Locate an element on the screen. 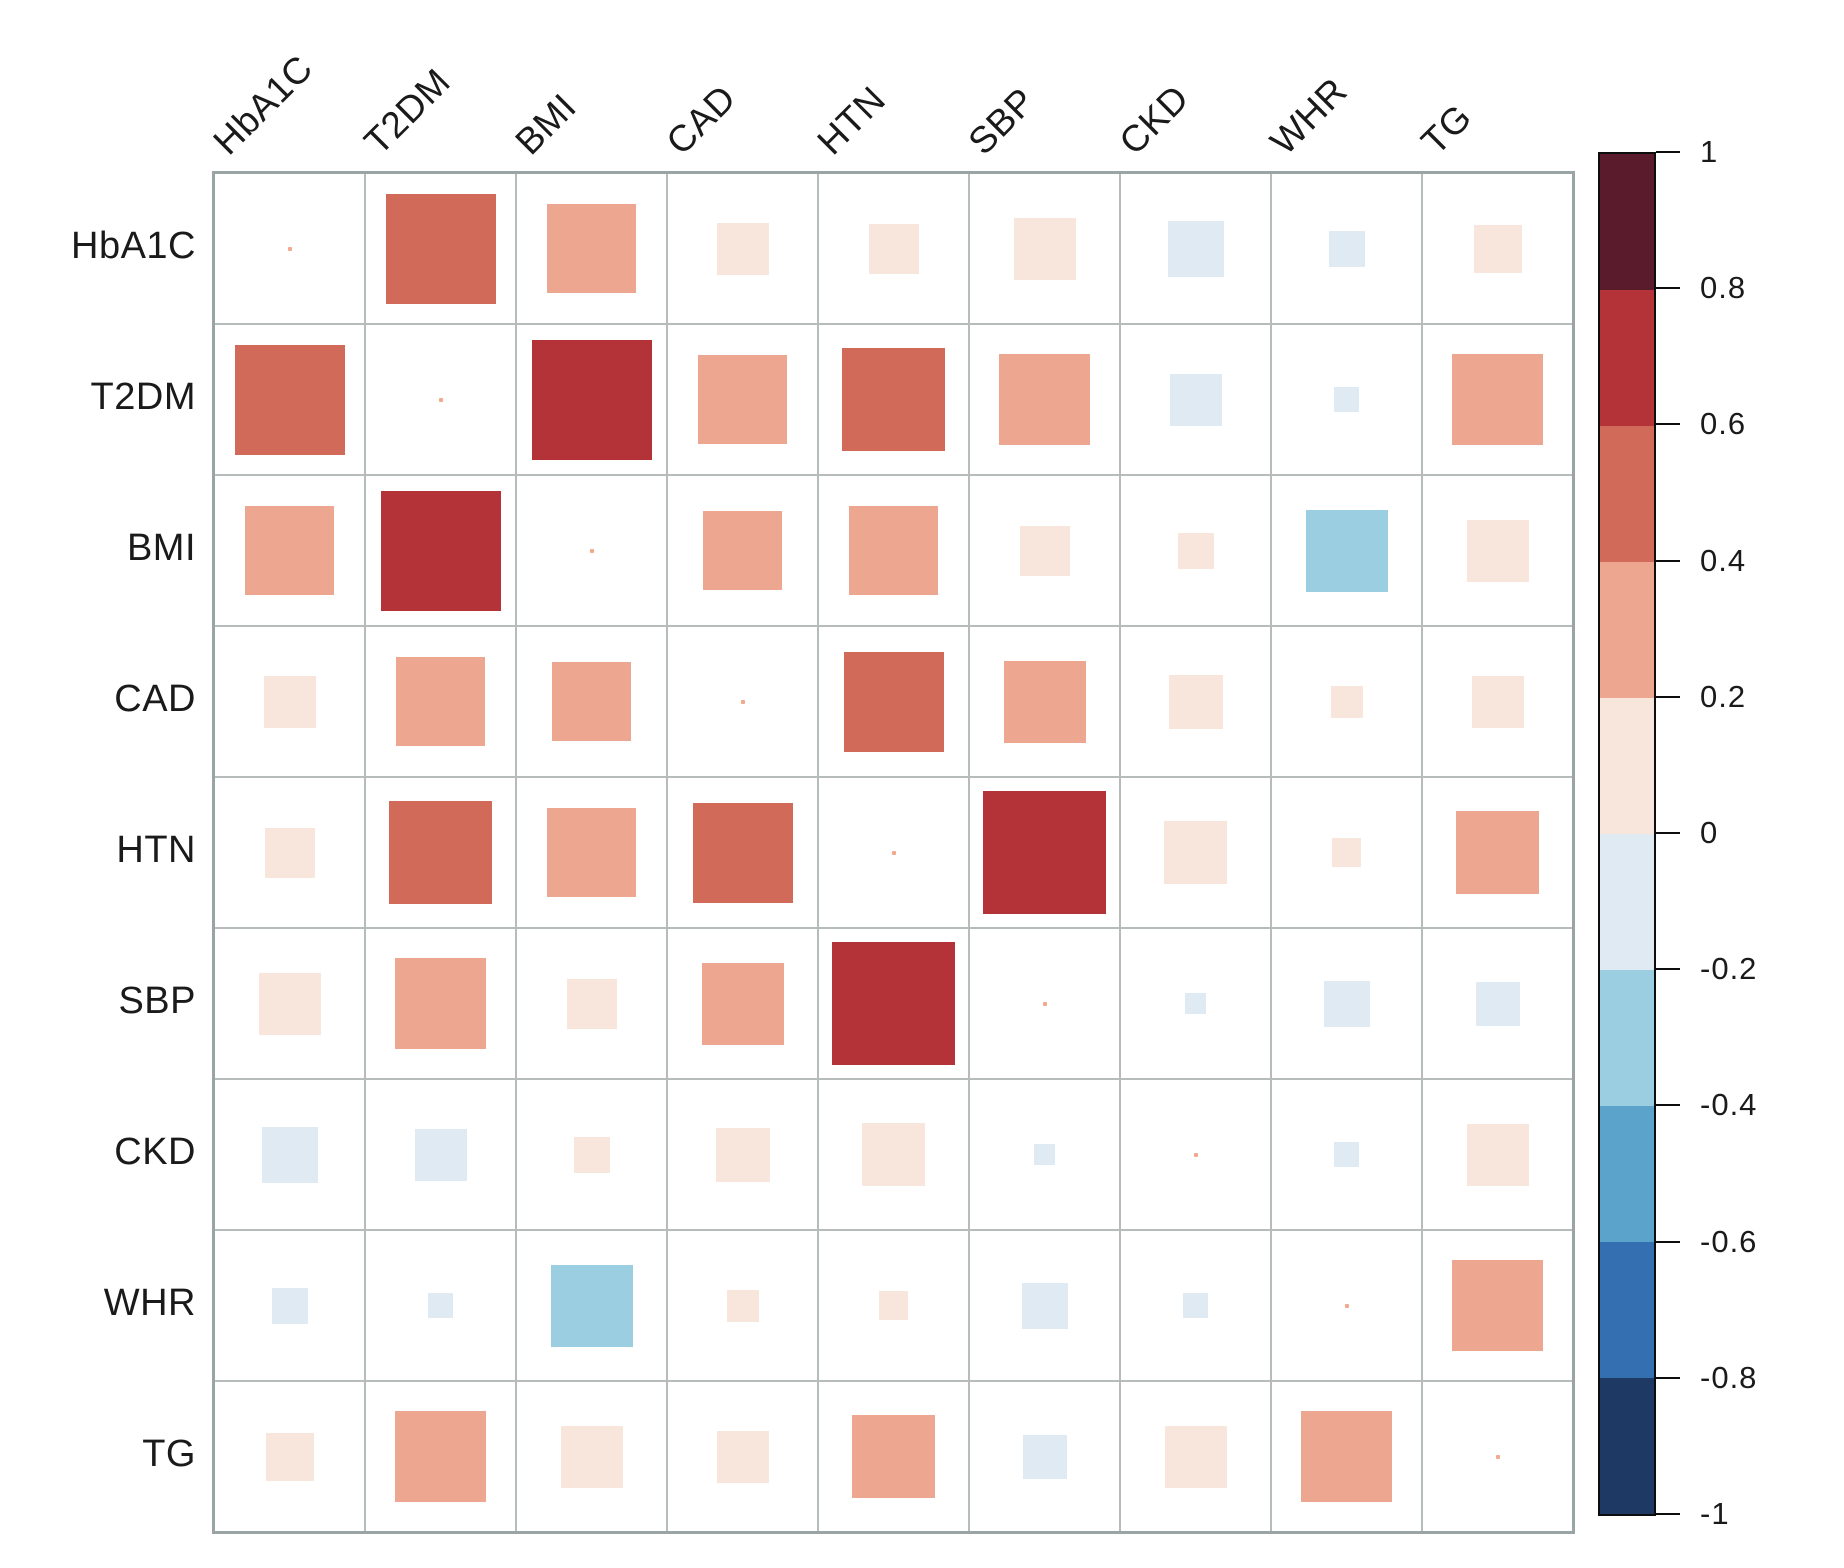 The image size is (1844, 1568). matrix-cell-CAD-T2DM is located at coordinates (440, 701).